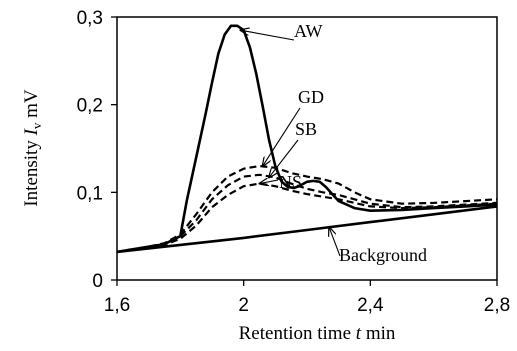 The image size is (517, 351). I want to click on x-axis-title-unit: min, so click(378, 333).